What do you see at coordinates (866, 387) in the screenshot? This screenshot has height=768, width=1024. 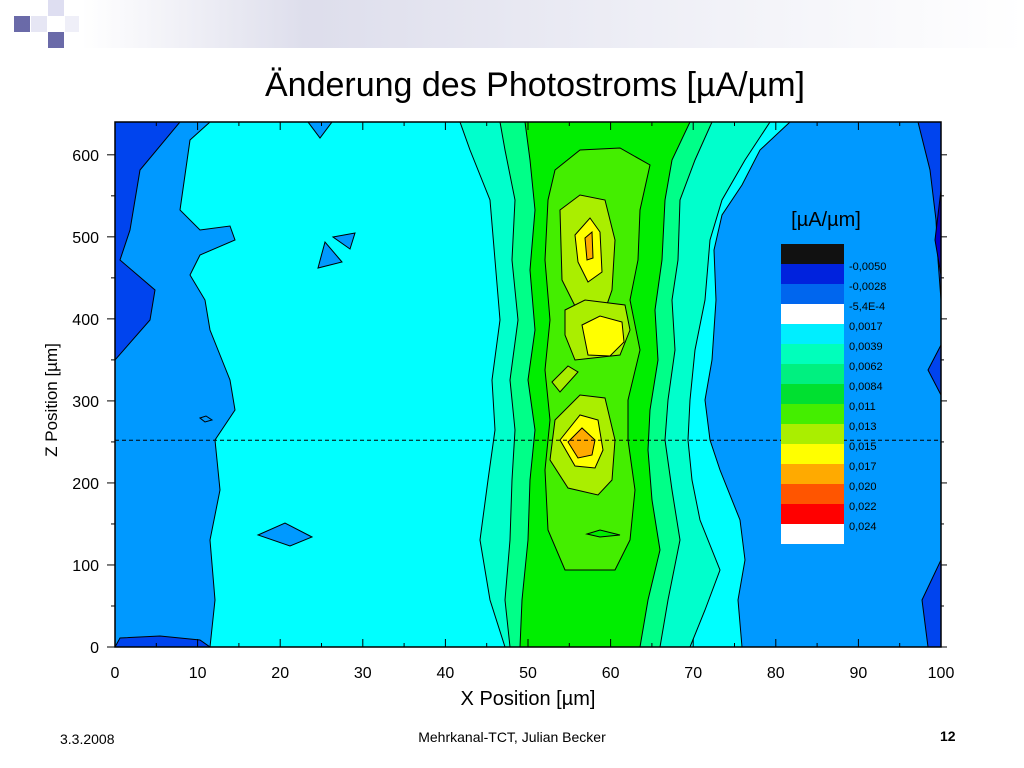 I see `legend-label: 0,0084` at bounding box center [866, 387].